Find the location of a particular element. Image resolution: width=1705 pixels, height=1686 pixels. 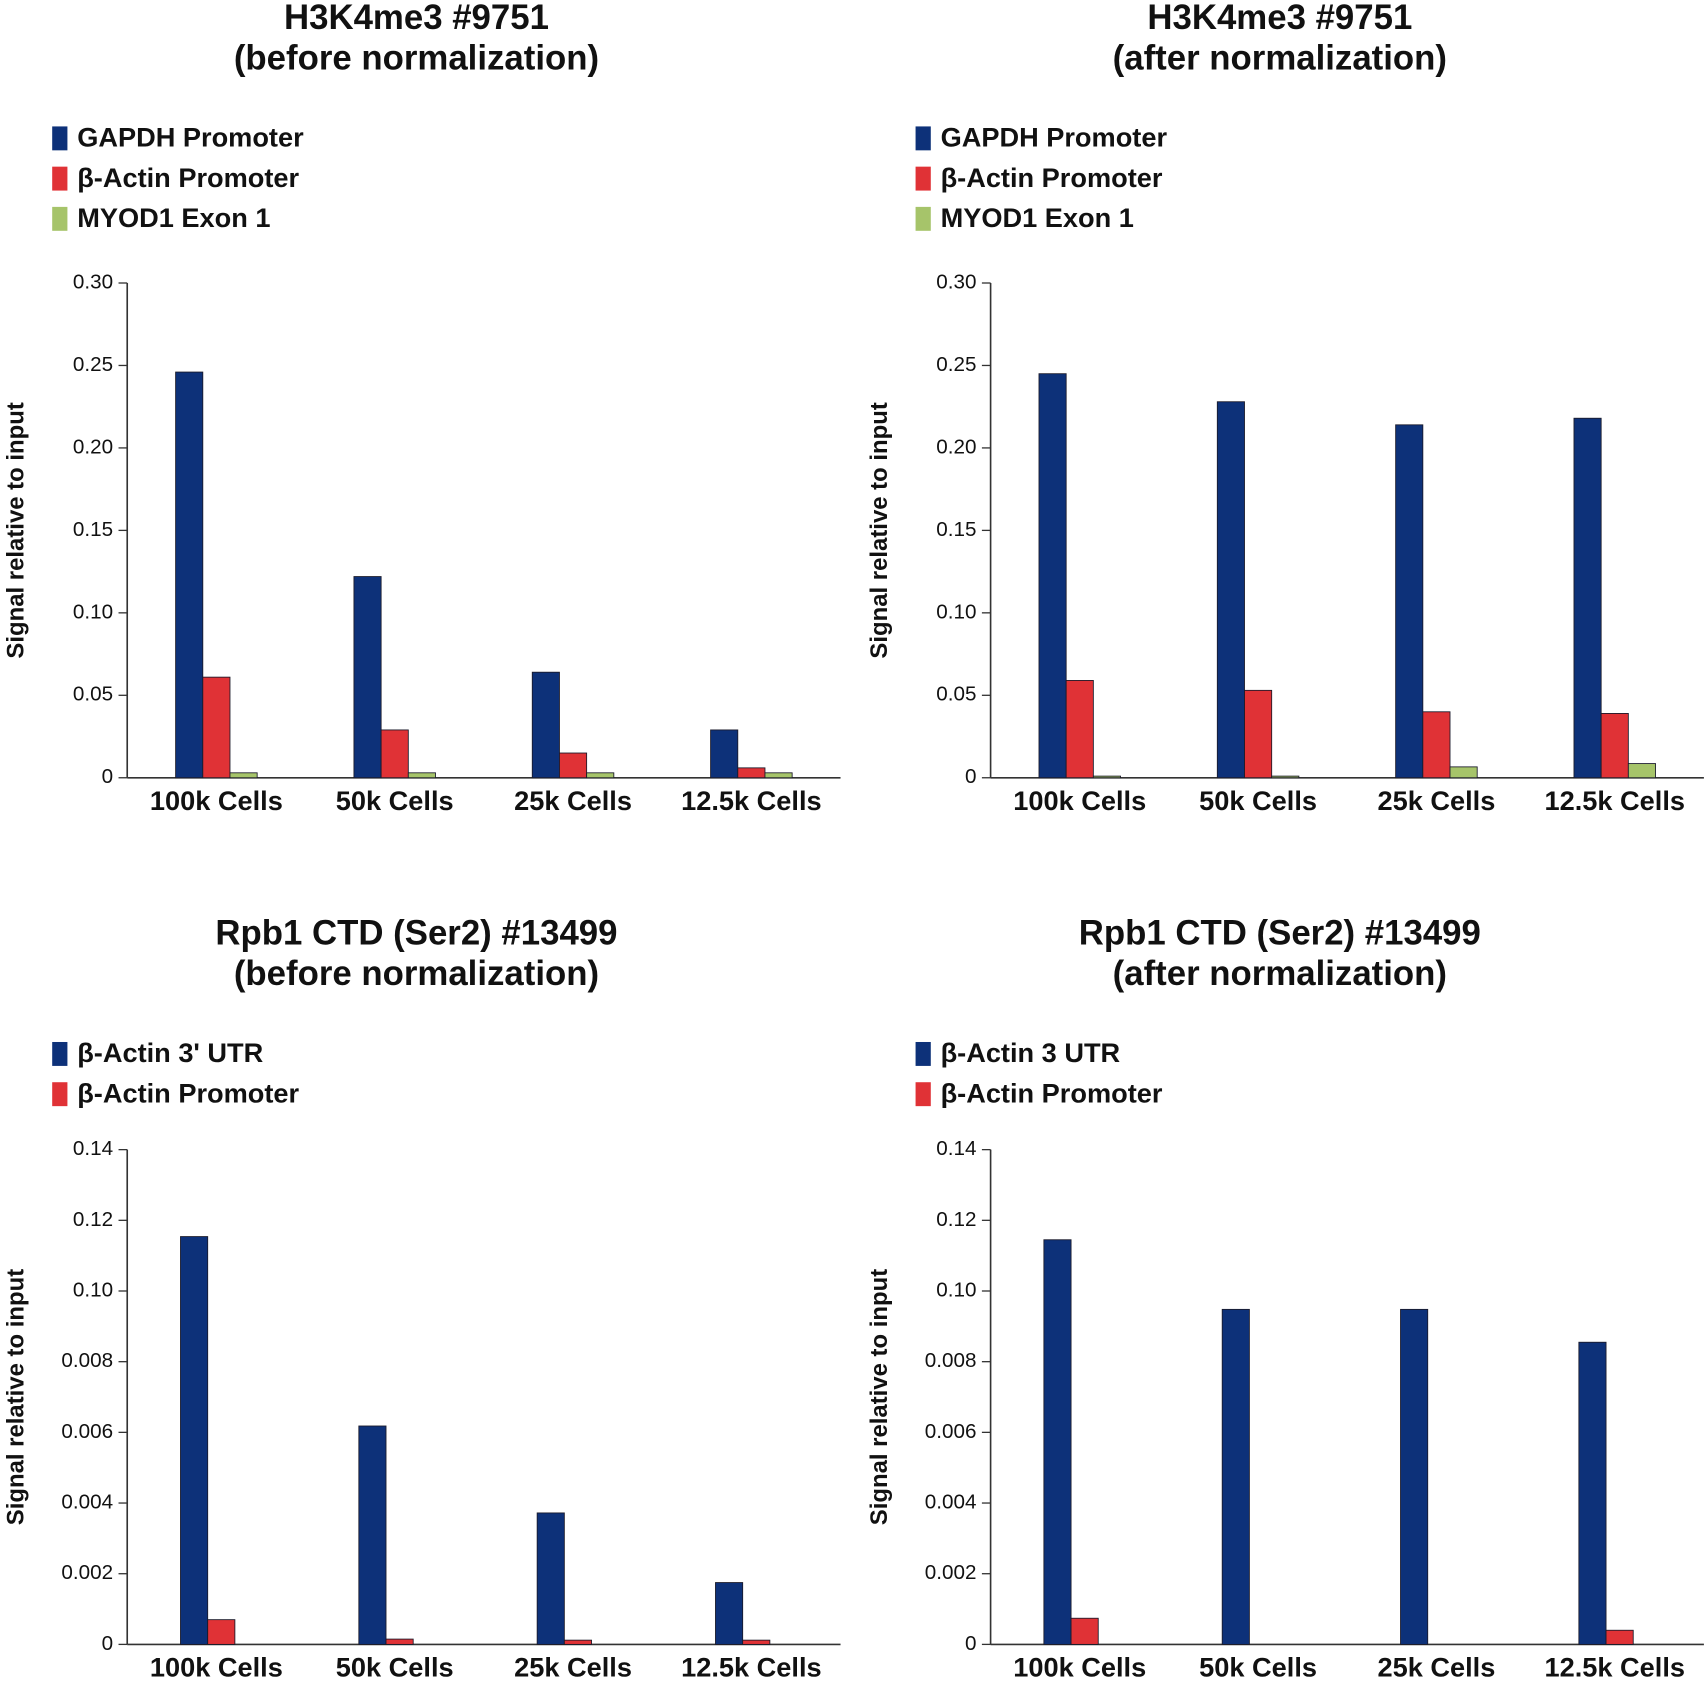

legend-label: β-Actin 3 UTR is located at coordinates (1031, 1052).